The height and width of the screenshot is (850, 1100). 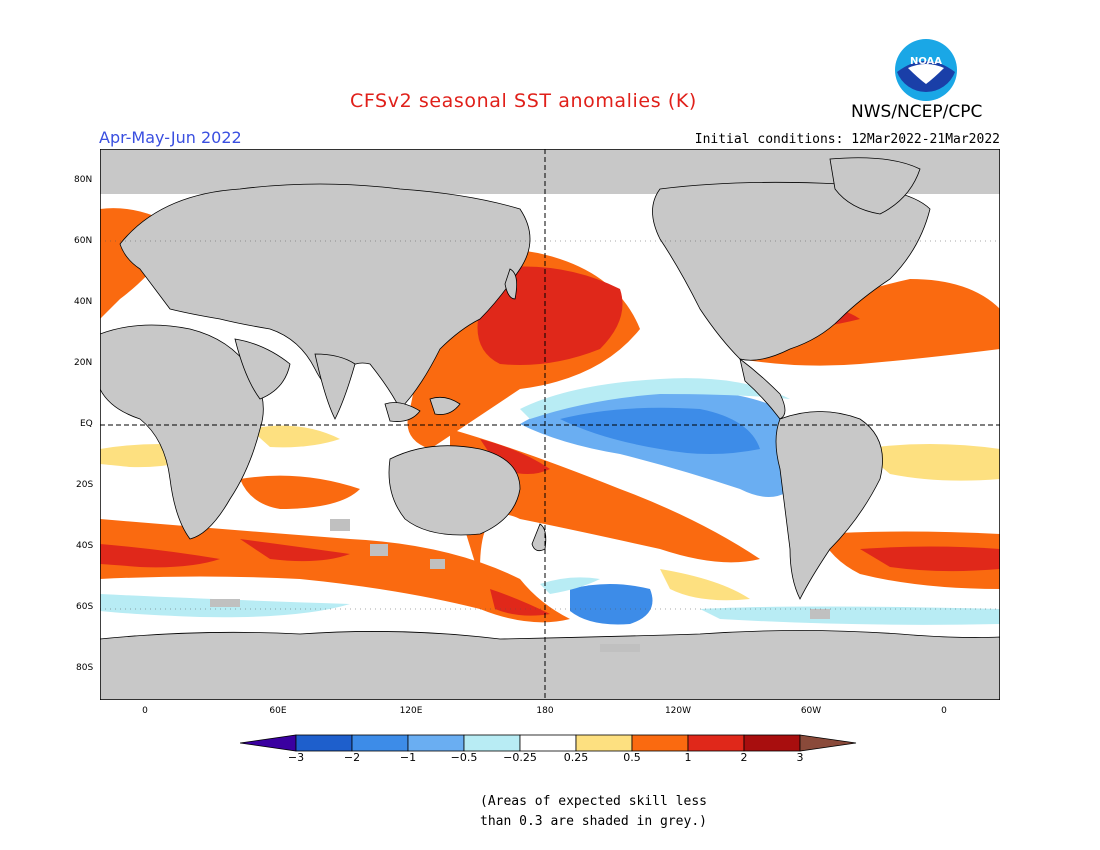 What do you see at coordinates (85, 485) in the screenshot?
I see `lat-label-20s: 20S` at bounding box center [85, 485].